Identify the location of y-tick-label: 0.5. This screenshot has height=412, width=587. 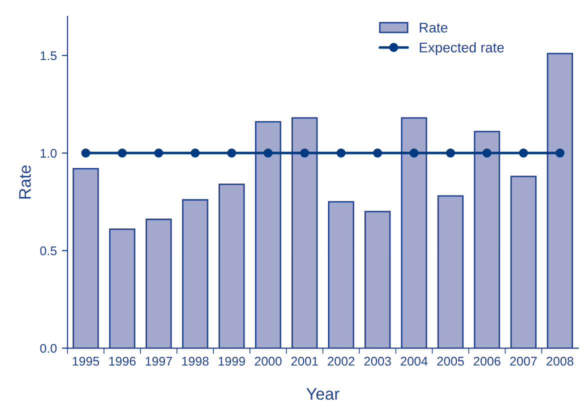
(48, 251).